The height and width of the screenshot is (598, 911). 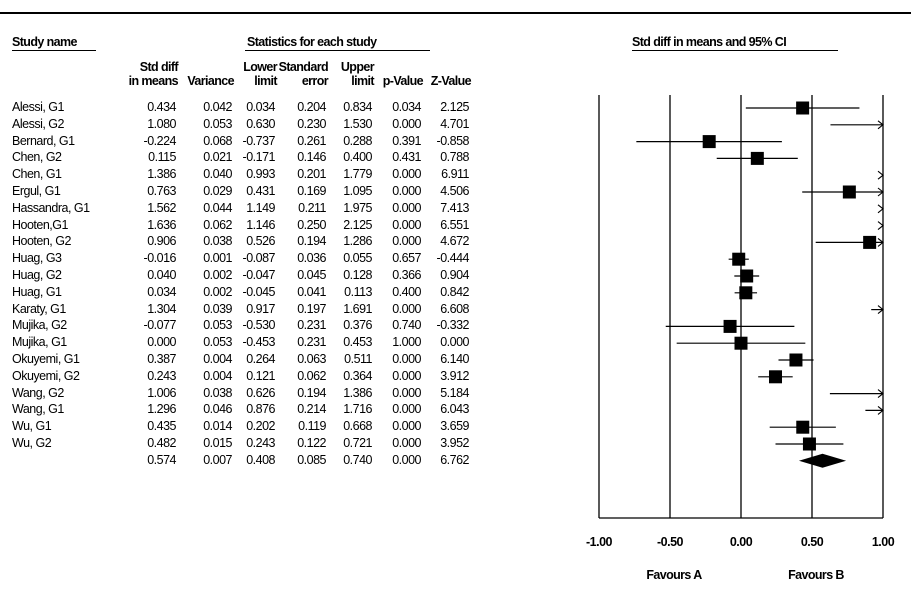 I want to click on top-rule, so click(x=455, y=13).